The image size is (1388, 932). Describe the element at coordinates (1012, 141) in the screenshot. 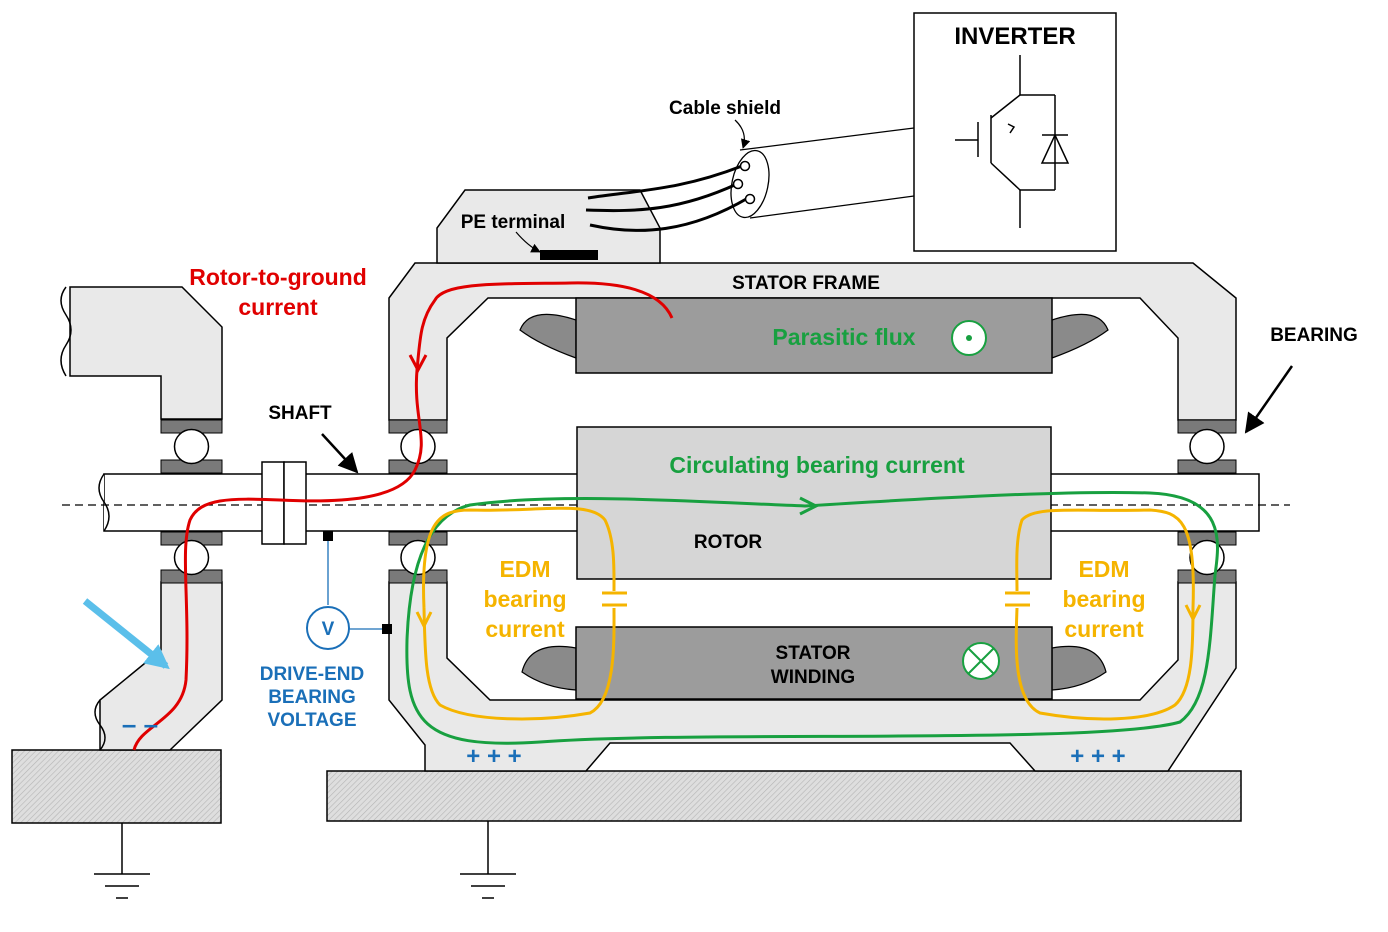

I see `igbt-with-diode-icon` at that location.